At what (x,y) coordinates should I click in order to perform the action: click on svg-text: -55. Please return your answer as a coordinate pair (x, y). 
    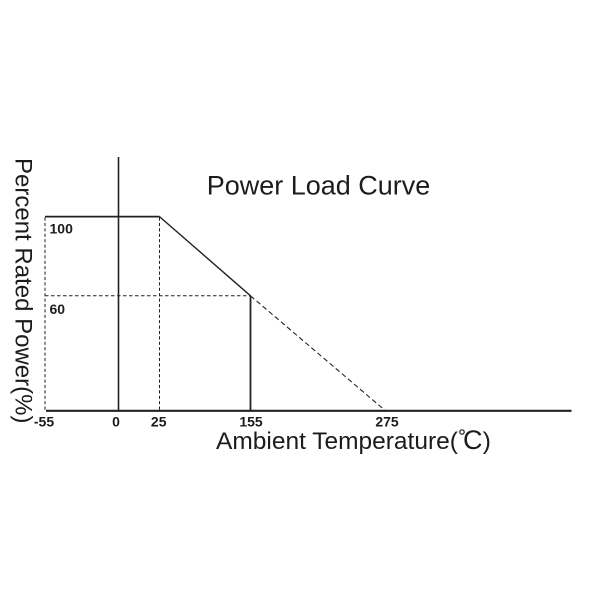
    Looking at the image, I should click on (44, 422).